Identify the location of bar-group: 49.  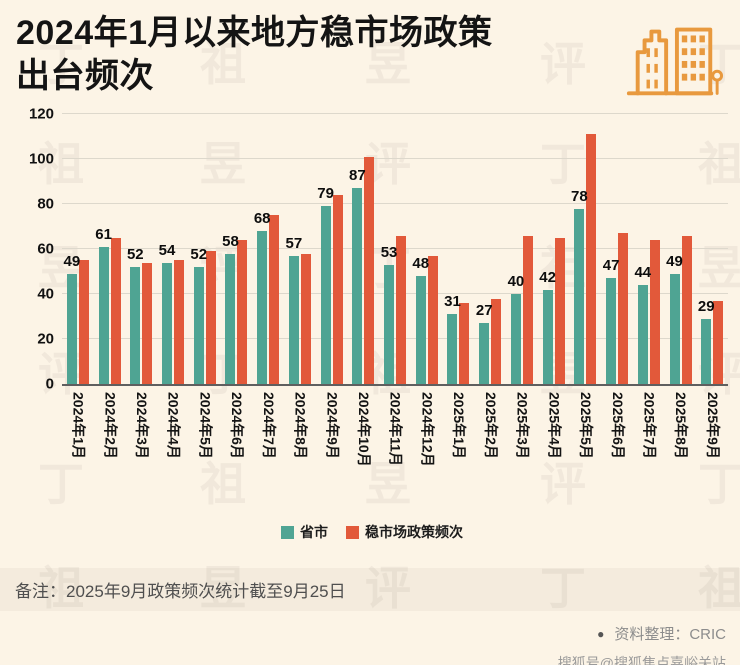
(681, 249).